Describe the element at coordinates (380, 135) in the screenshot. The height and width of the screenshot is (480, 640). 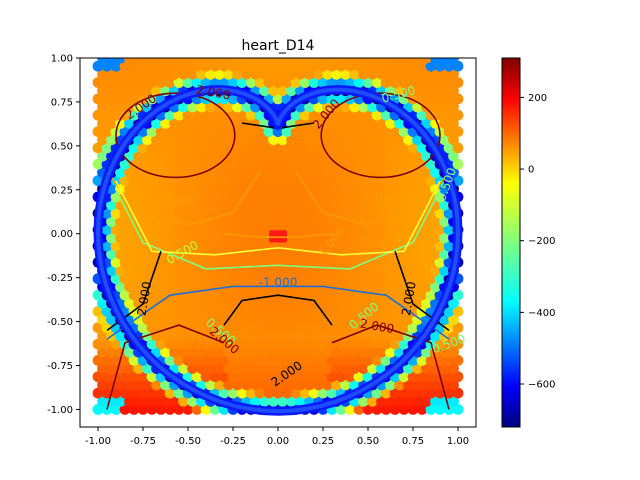
I see `contour-lobe-right` at that location.